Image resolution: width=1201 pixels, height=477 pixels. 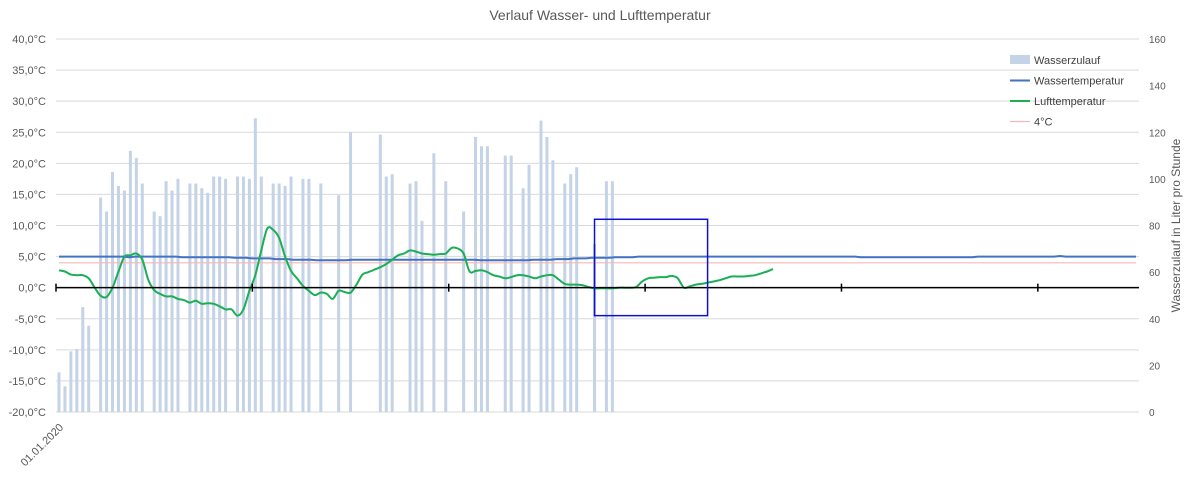 What do you see at coordinates (1155, 320) in the screenshot?
I see `y2-tick-label: 40` at bounding box center [1155, 320].